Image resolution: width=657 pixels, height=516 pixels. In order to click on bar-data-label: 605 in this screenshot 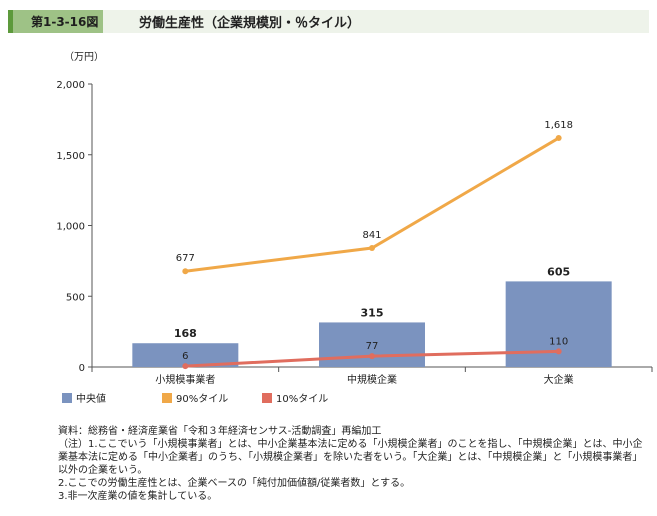, I will do `click(558, 271)`.